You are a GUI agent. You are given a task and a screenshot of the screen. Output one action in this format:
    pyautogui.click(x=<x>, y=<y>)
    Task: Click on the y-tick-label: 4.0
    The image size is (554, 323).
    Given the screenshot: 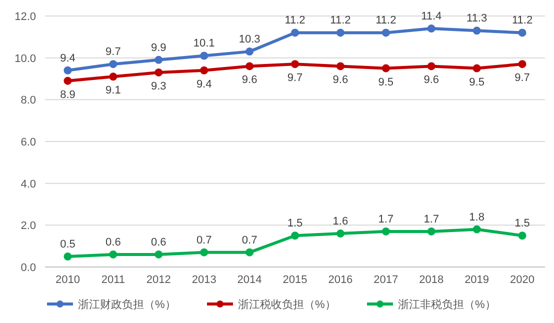 What is the action you would take?
    pyautogui.click(x=28, y=184)
    